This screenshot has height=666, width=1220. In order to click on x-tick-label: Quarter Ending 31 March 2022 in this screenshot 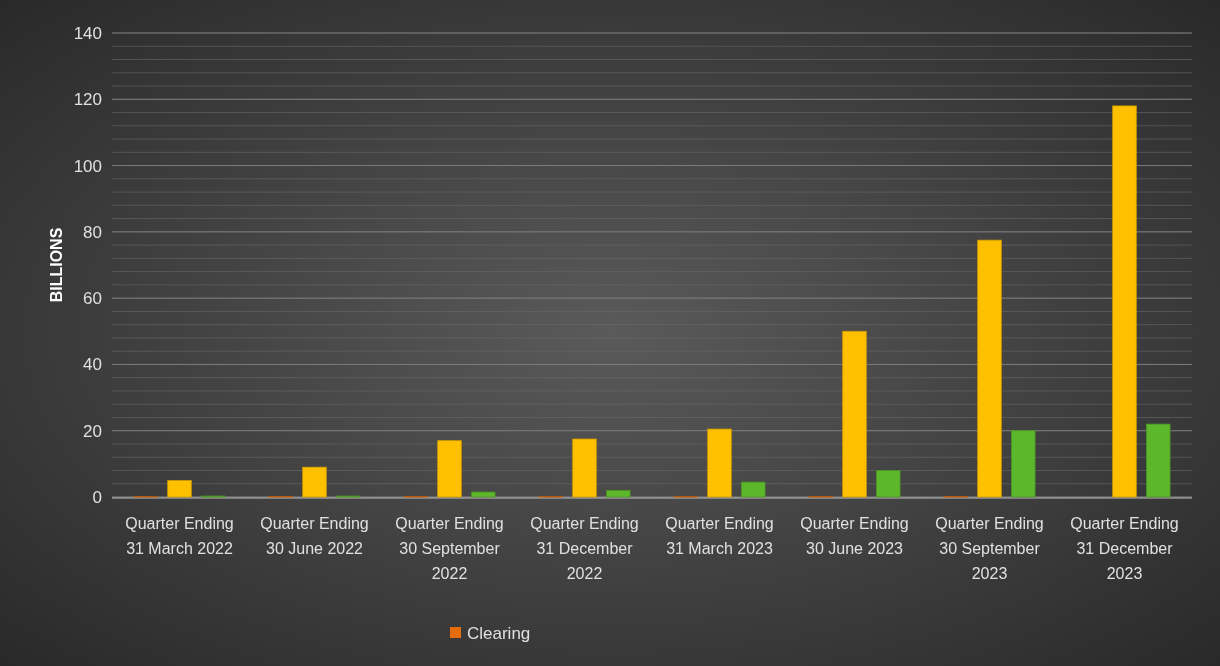, I will do `click(179, 536)`.